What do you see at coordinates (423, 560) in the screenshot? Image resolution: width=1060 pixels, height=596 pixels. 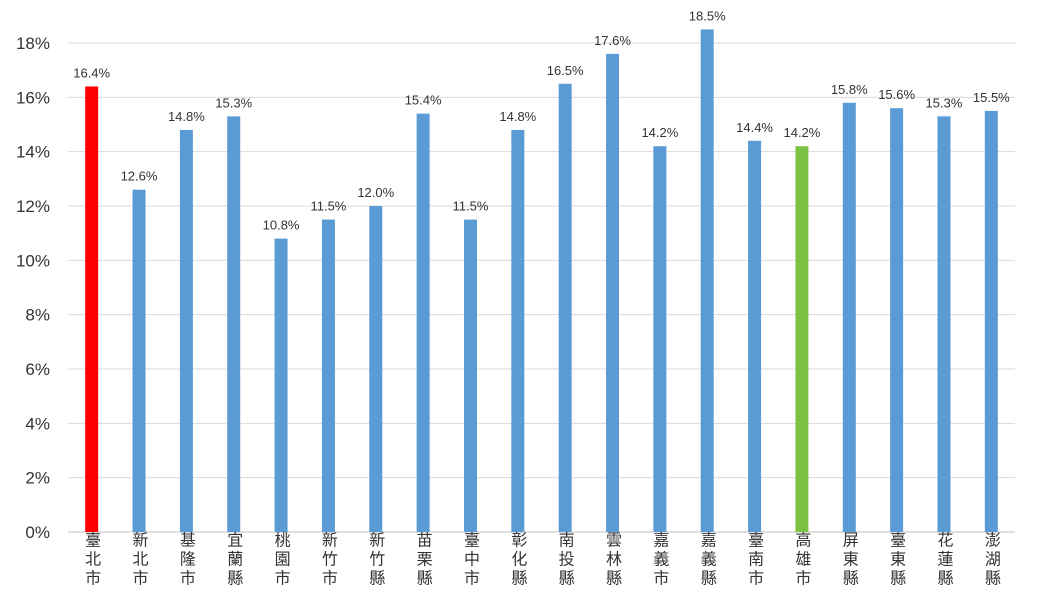 I see `x-tick-label: 苗栗縣` at bounding box center [423, 560].